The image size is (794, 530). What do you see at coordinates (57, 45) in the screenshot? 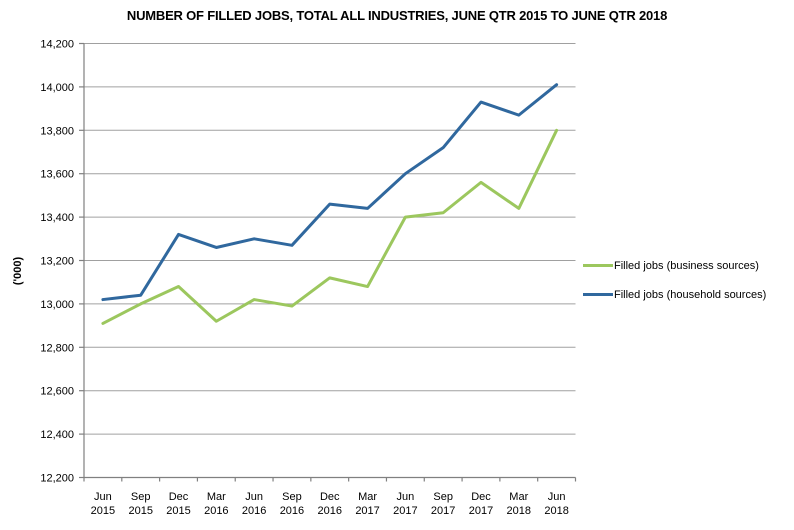
I see `y-tick-label: 14,200` at bounding box center [57, 45].